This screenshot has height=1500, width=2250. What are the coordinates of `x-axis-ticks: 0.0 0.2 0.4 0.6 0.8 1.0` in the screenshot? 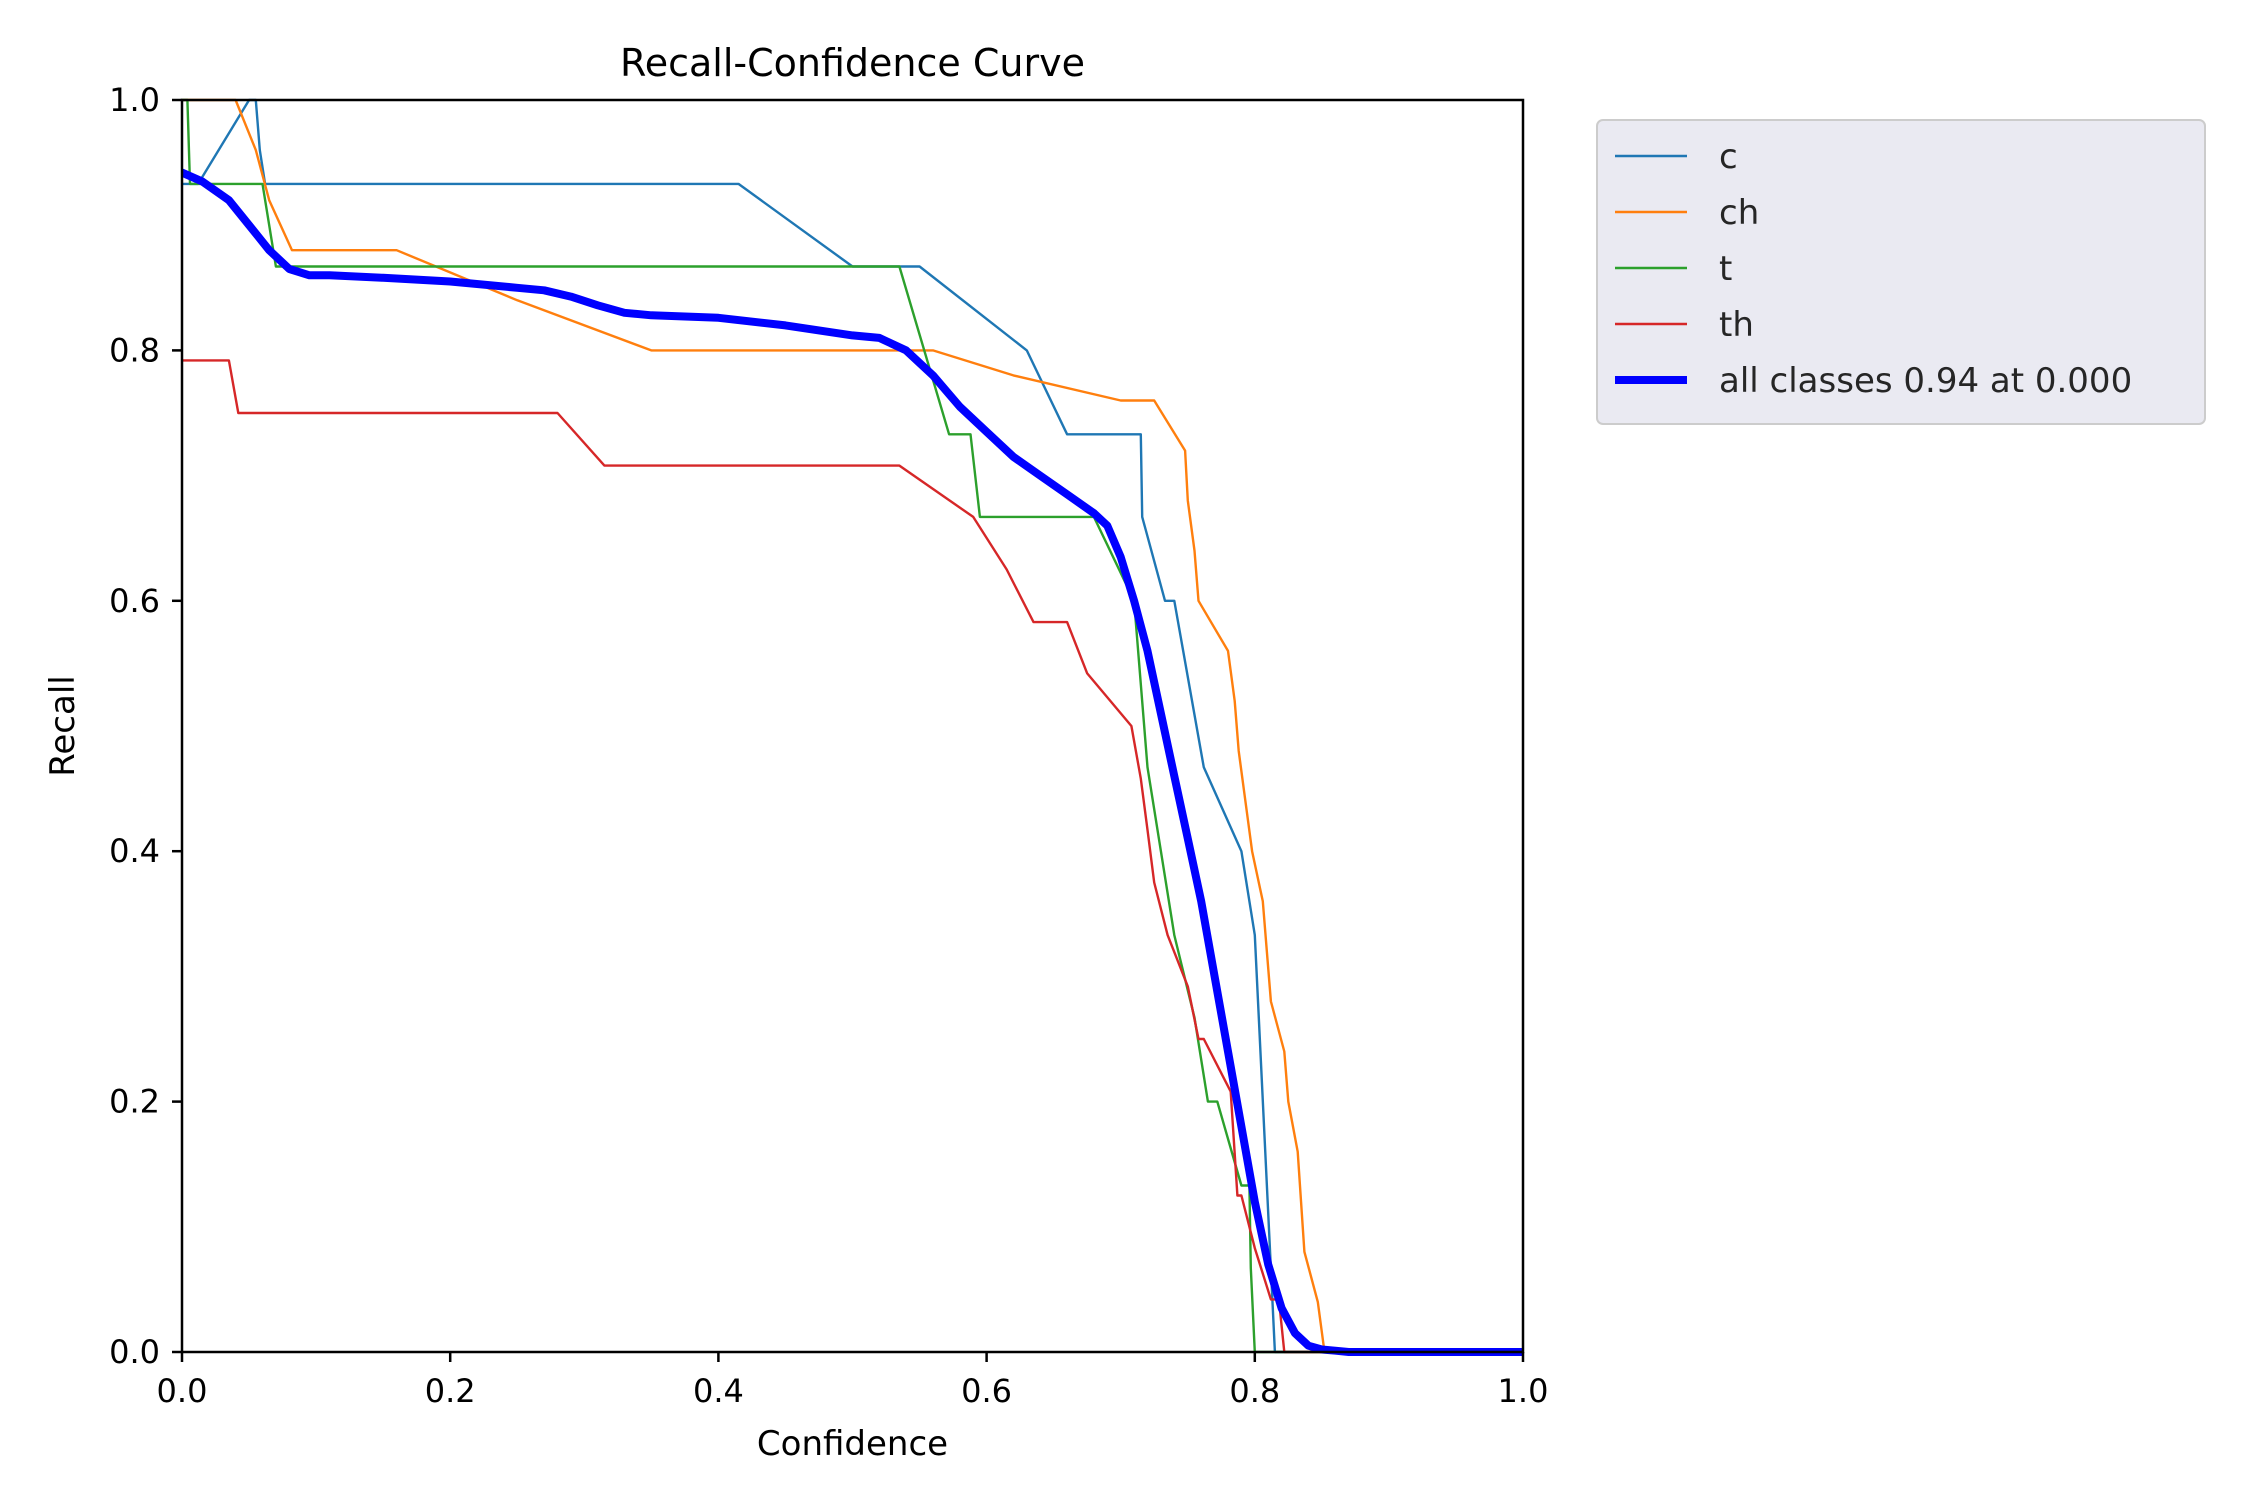 It's located at (853, 1381).